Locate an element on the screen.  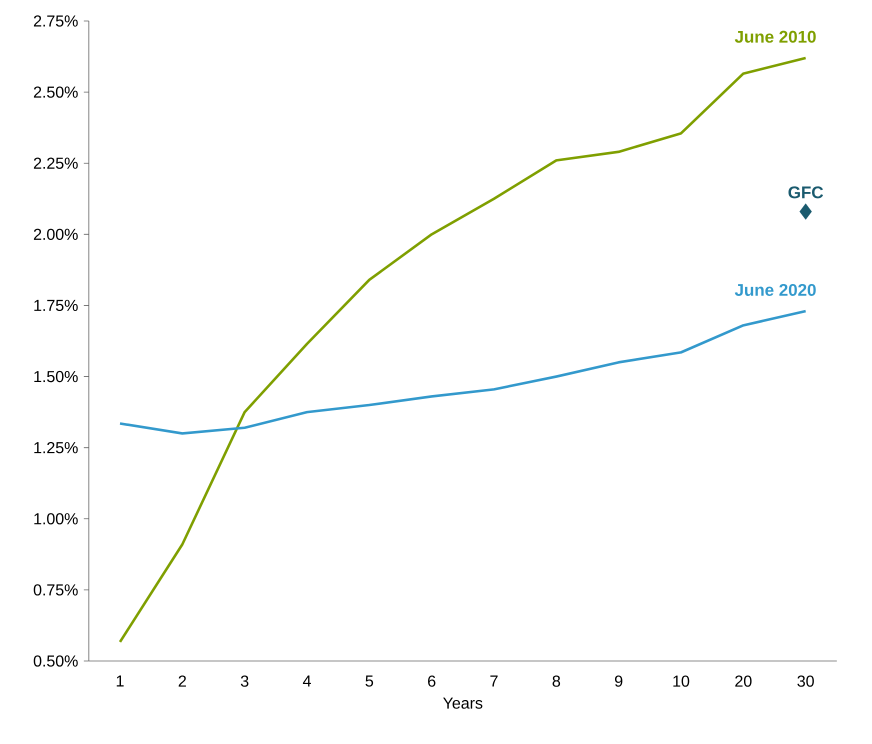
y-tick-label: 2.75% is located at coordinates (56, 21).